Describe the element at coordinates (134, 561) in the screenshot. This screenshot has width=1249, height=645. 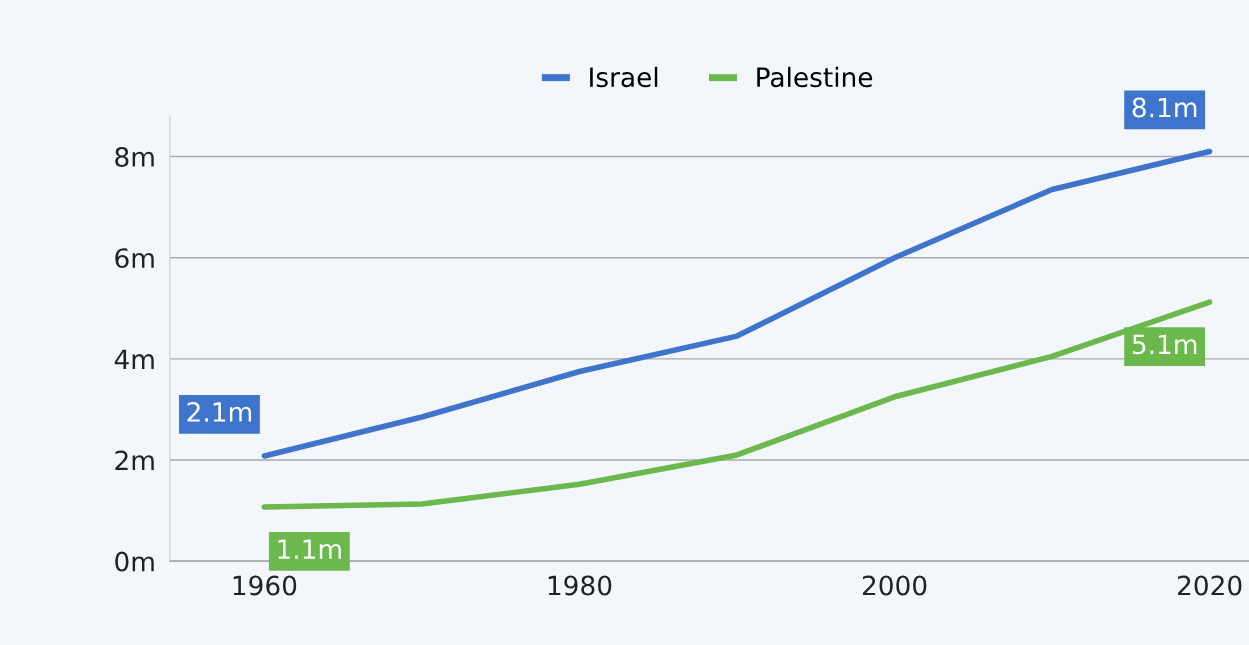
I see `y-tick-label: 0m` at that location.